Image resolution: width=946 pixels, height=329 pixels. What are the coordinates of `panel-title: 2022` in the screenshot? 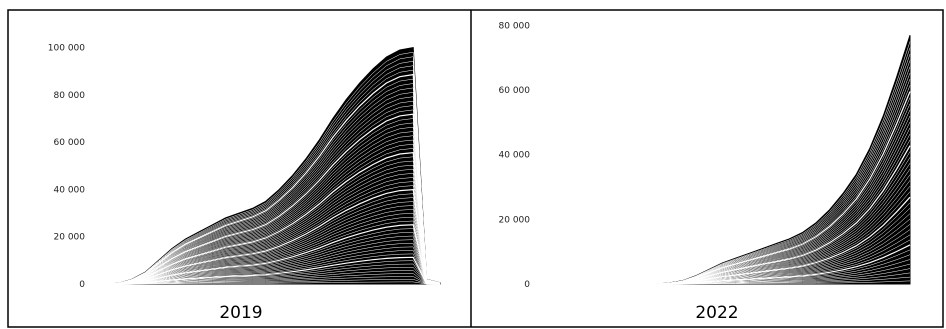 It's located at (716, 313).